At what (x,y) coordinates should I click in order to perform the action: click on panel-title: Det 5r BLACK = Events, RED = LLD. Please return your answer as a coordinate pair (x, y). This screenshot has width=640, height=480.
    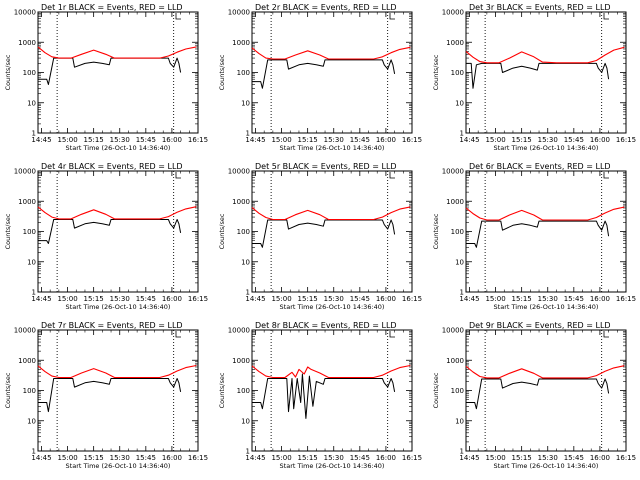
    Looking at the image, I should click on (326, 166).